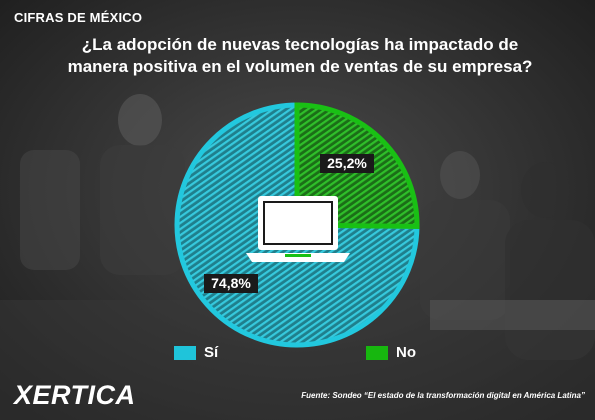  I want to click on legend-item-si: Sí, so click(196, 352).